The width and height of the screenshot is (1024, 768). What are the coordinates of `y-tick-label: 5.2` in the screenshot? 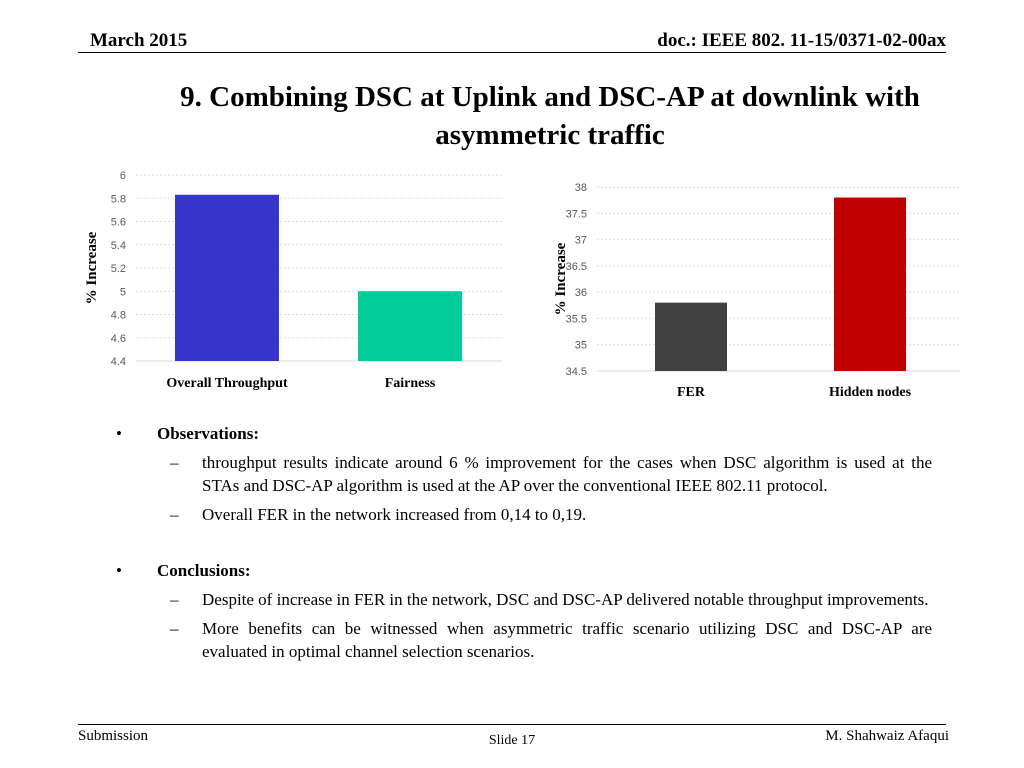 It's located at (118, 269).